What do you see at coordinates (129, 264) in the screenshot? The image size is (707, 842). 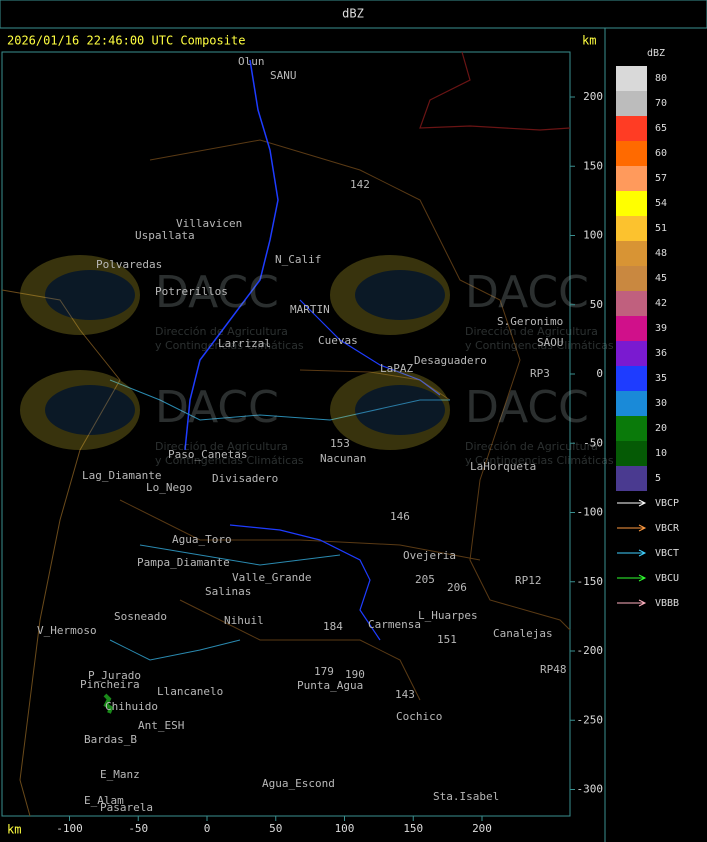 I see `place-label: Polvaredas` at bounding box center [129, 264].